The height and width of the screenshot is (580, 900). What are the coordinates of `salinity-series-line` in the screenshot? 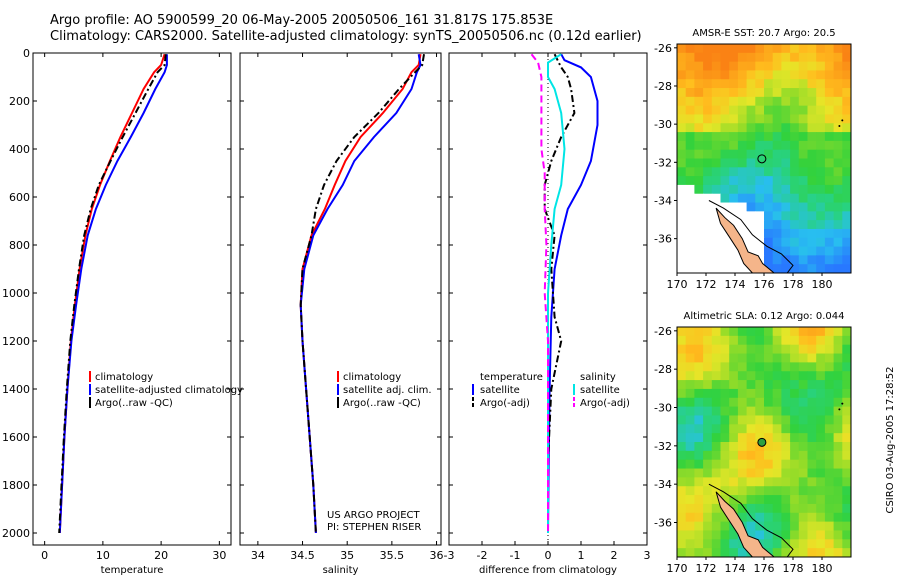 It's located at (362, 294).